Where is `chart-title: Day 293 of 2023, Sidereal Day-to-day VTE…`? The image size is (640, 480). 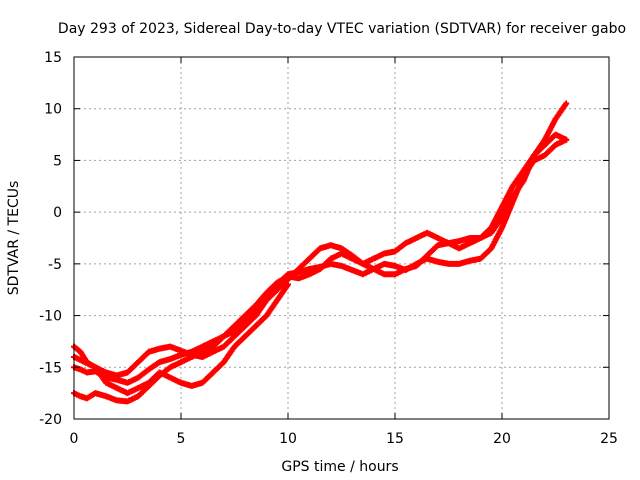 chart-title: Day 293 of 2023, Sidereal Day-to-day VTE… is located at coordinates (342, 29).